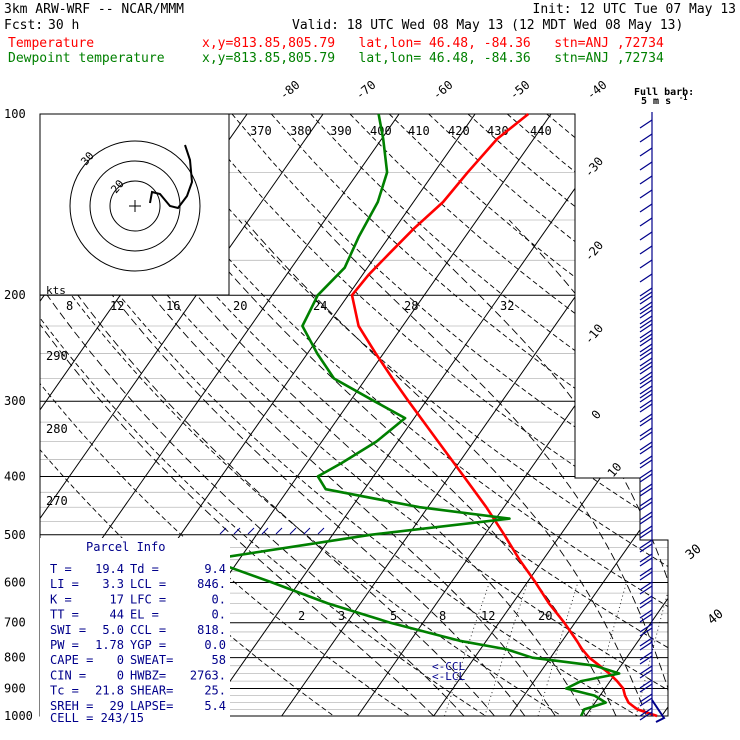  What do you see at coordinates (713, 649) in the screenshot?
I see `mixing-ratio-line` at bounding box center [713, 649].